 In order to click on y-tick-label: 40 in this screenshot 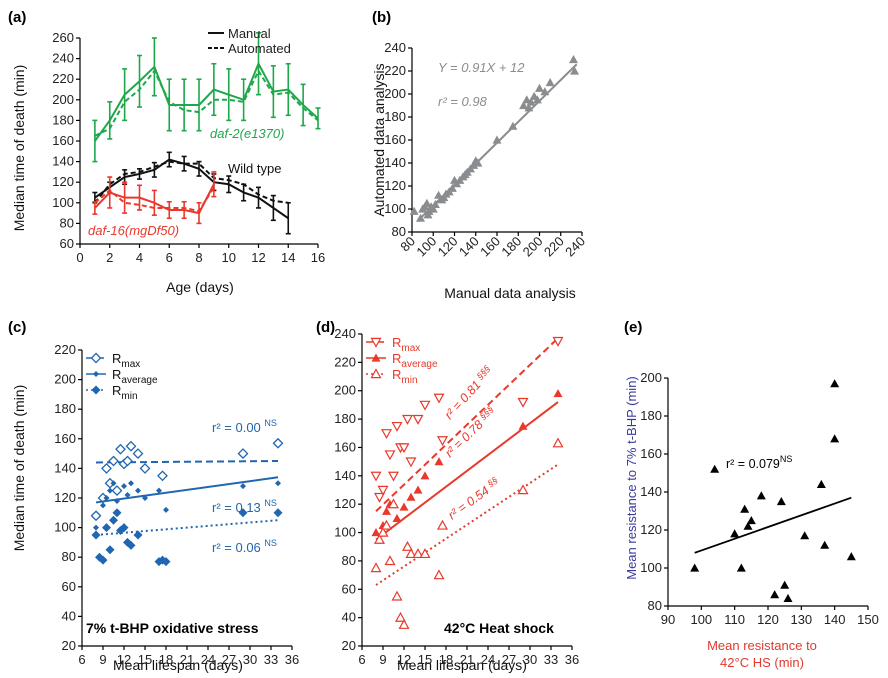, I will do `click(349, 617)`.